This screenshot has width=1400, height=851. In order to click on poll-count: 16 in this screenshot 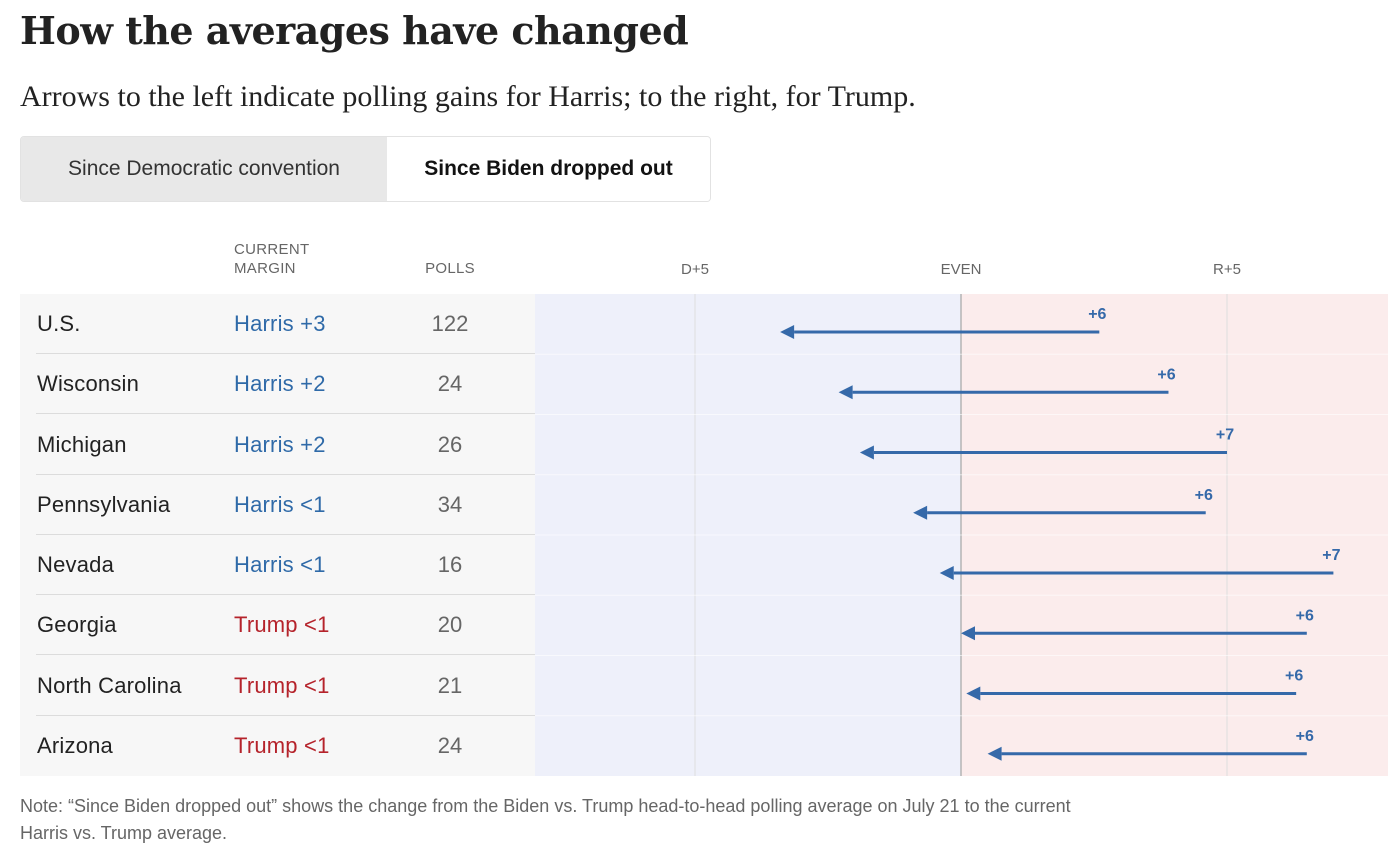, I will do `click(450, 564)`.